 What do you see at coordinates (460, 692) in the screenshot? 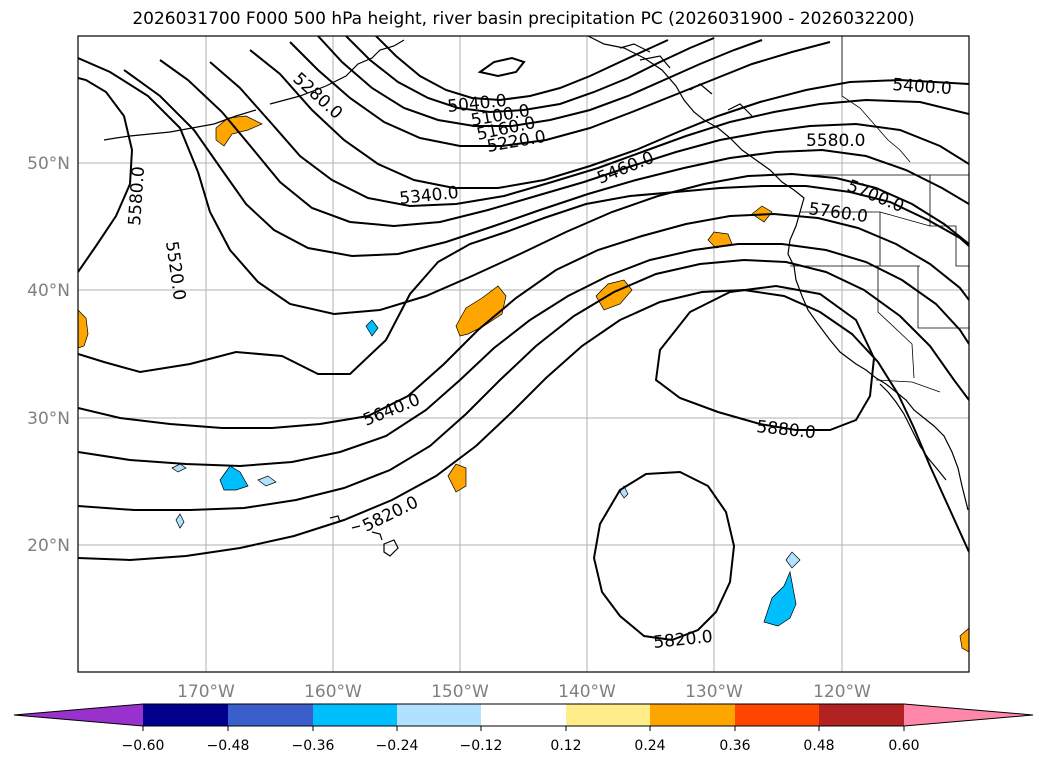
I see `lon-label-150w: 150°W` at bounding box center [460, 692].